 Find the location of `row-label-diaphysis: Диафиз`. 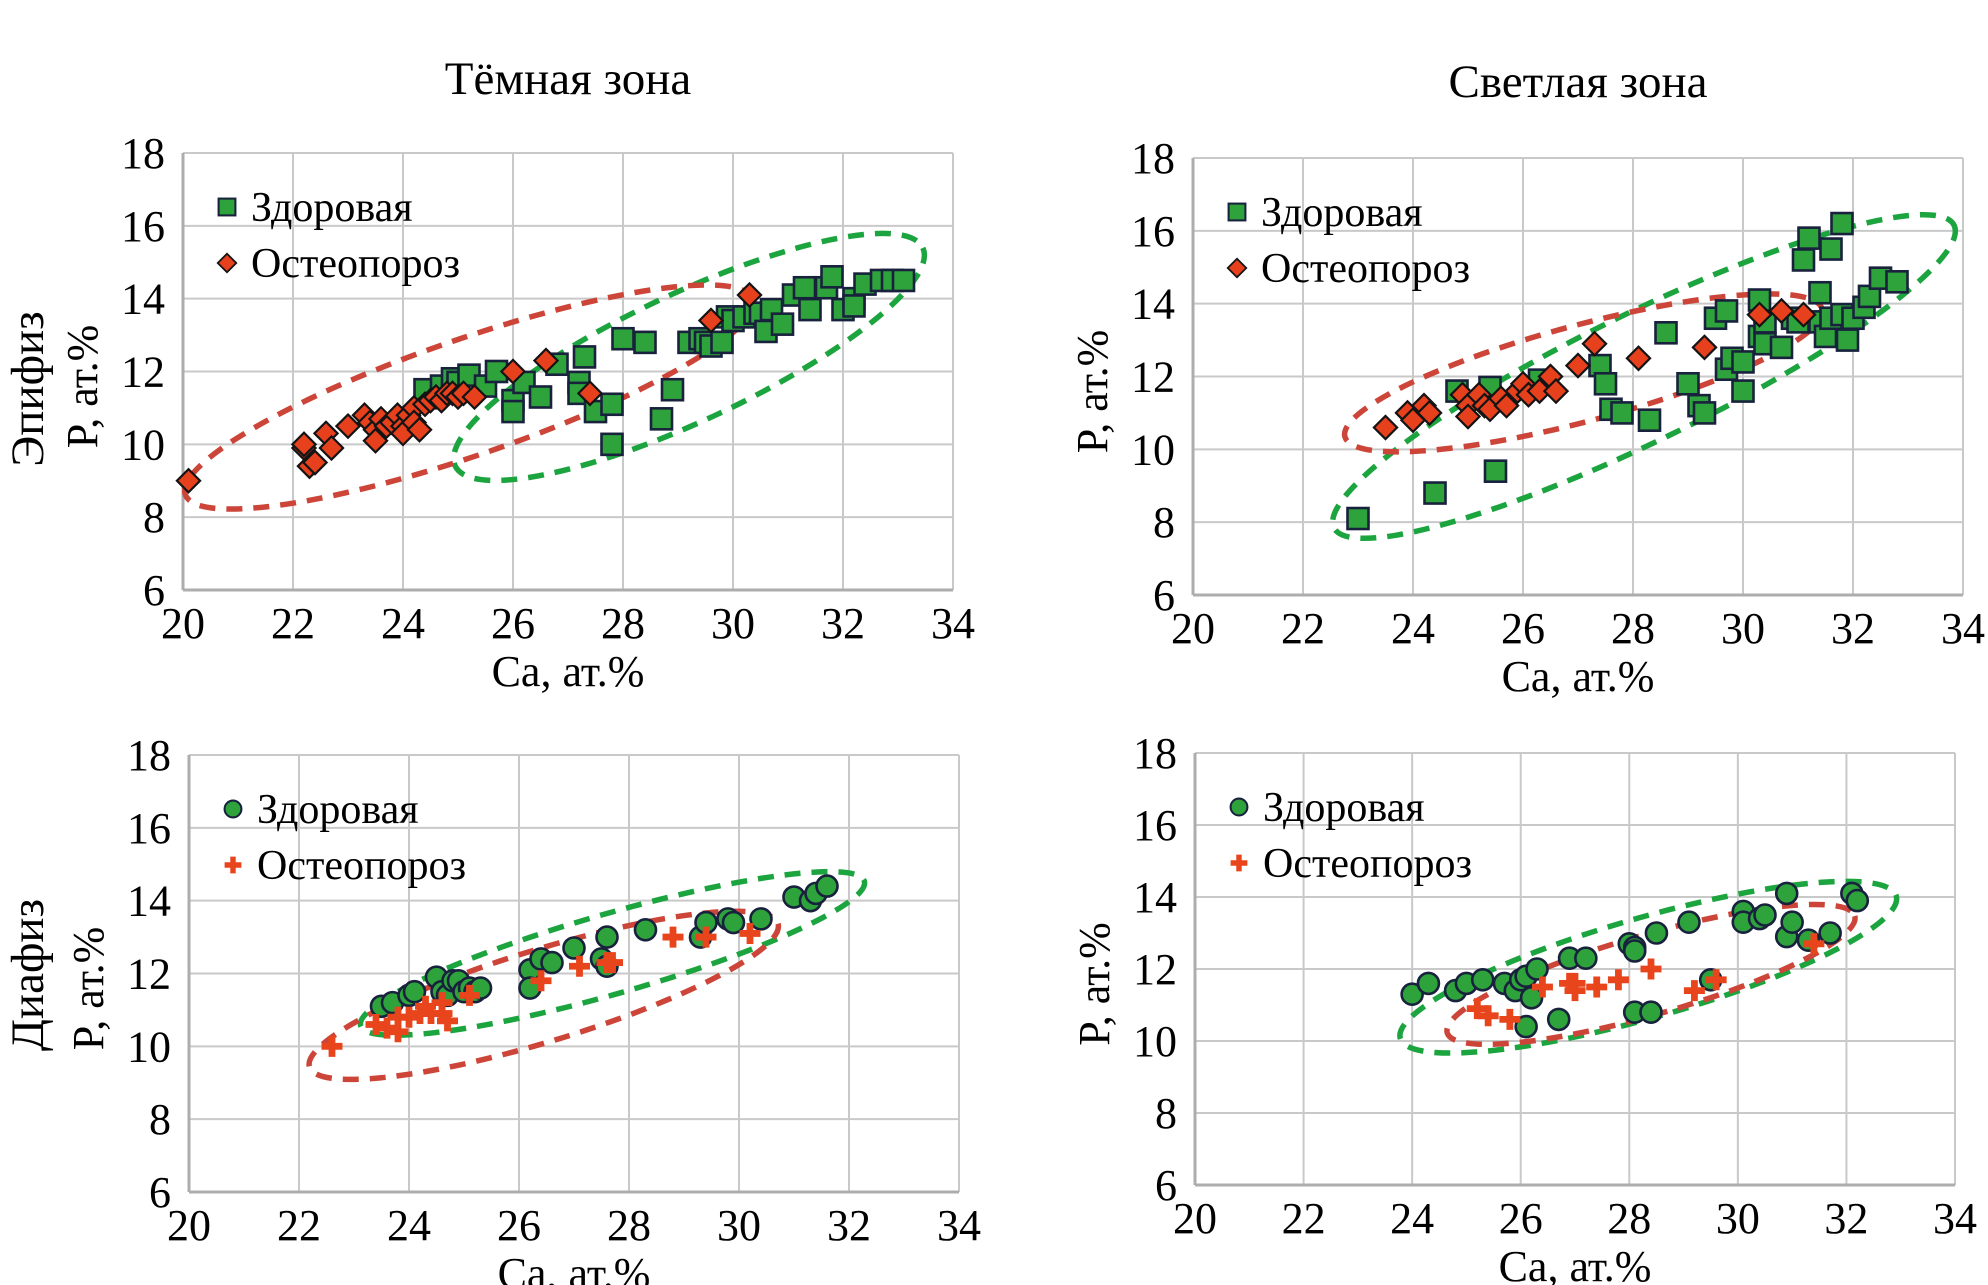

row-label-diaphysis: Диафиз is located at coordinates (28, 975).